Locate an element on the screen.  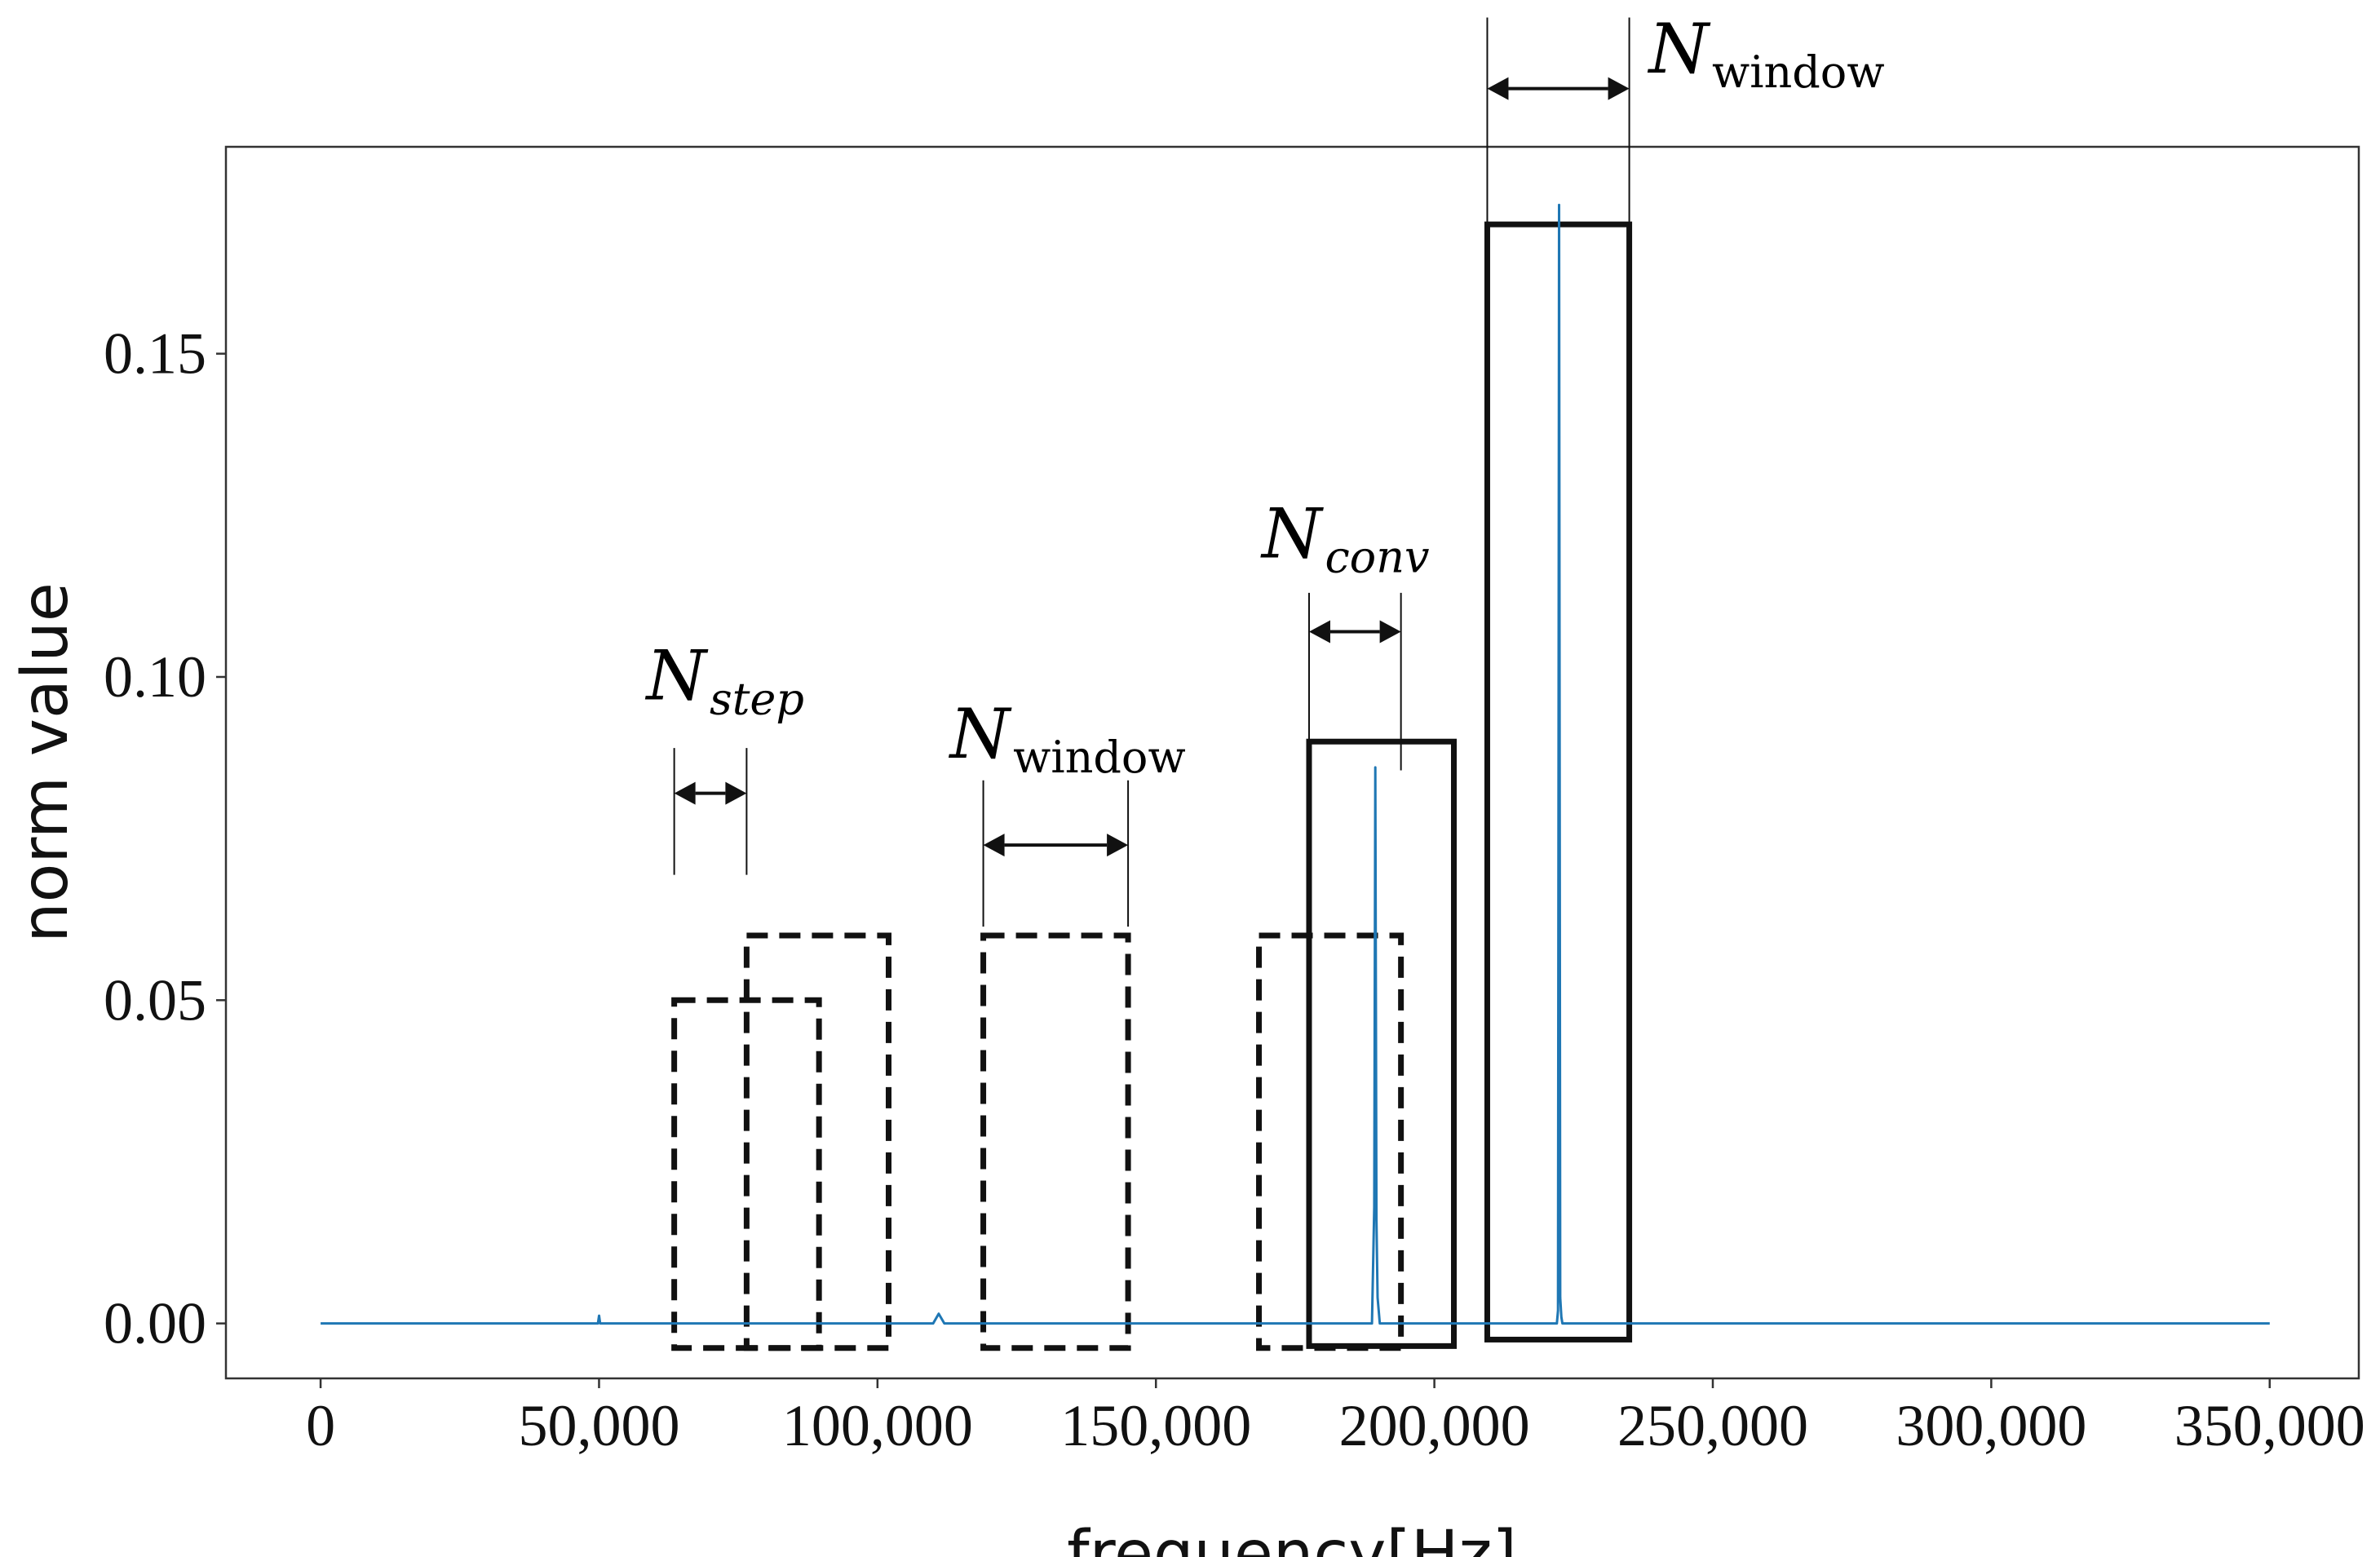
y-axis-ticks: 0.00 0.05 0.10 0.15 is located at coordinates (165, 838).